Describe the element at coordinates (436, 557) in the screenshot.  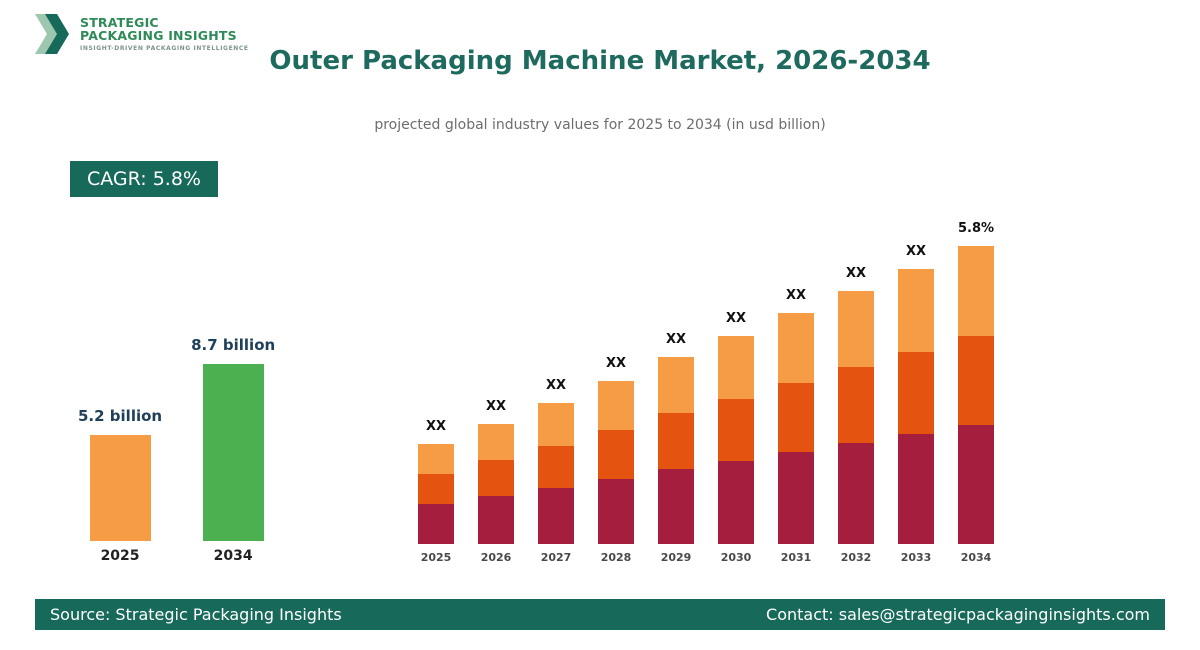
I see `year-tick-2025: 2025` at that location.